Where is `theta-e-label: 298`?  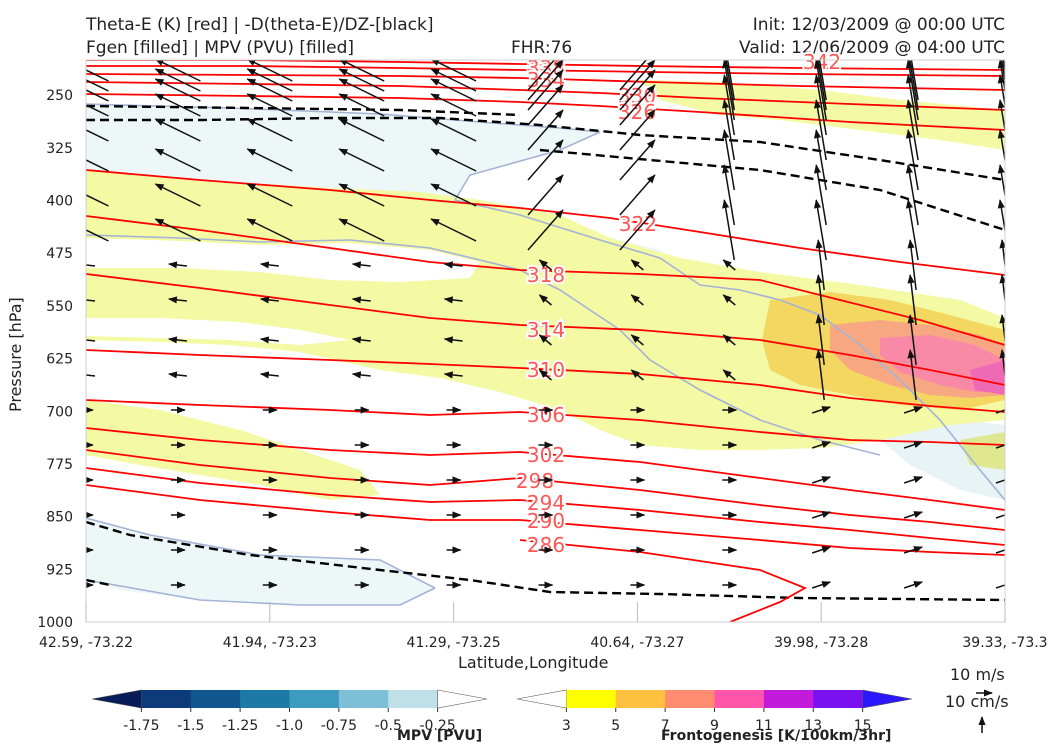
theta-e-label: 298 is located at coordinates (535, 481).